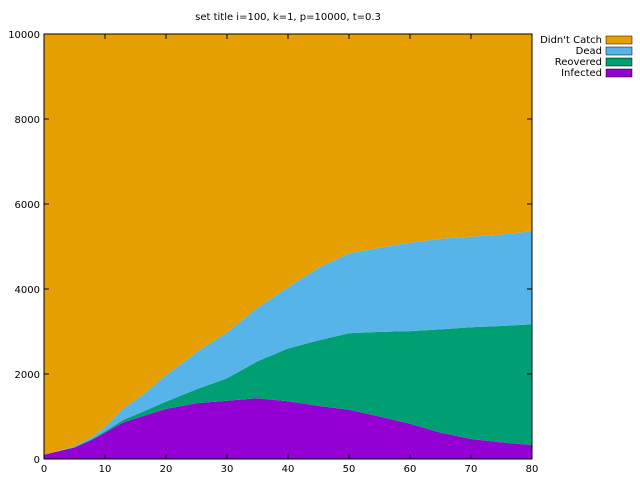 The image size is (640, 480). I want to click on legend-swatch-didn-t-catch, so click(619, 40).